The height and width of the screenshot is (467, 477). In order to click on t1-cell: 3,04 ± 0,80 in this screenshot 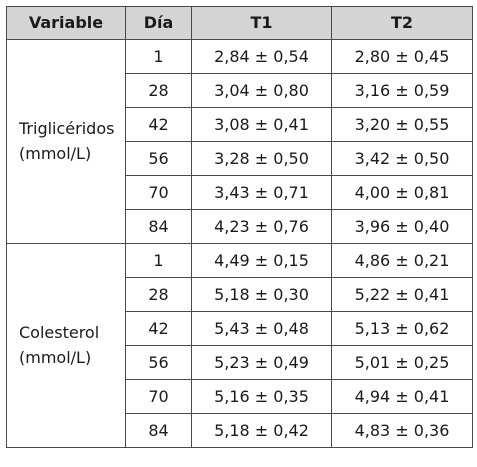, I will do `click(261, 90)`.